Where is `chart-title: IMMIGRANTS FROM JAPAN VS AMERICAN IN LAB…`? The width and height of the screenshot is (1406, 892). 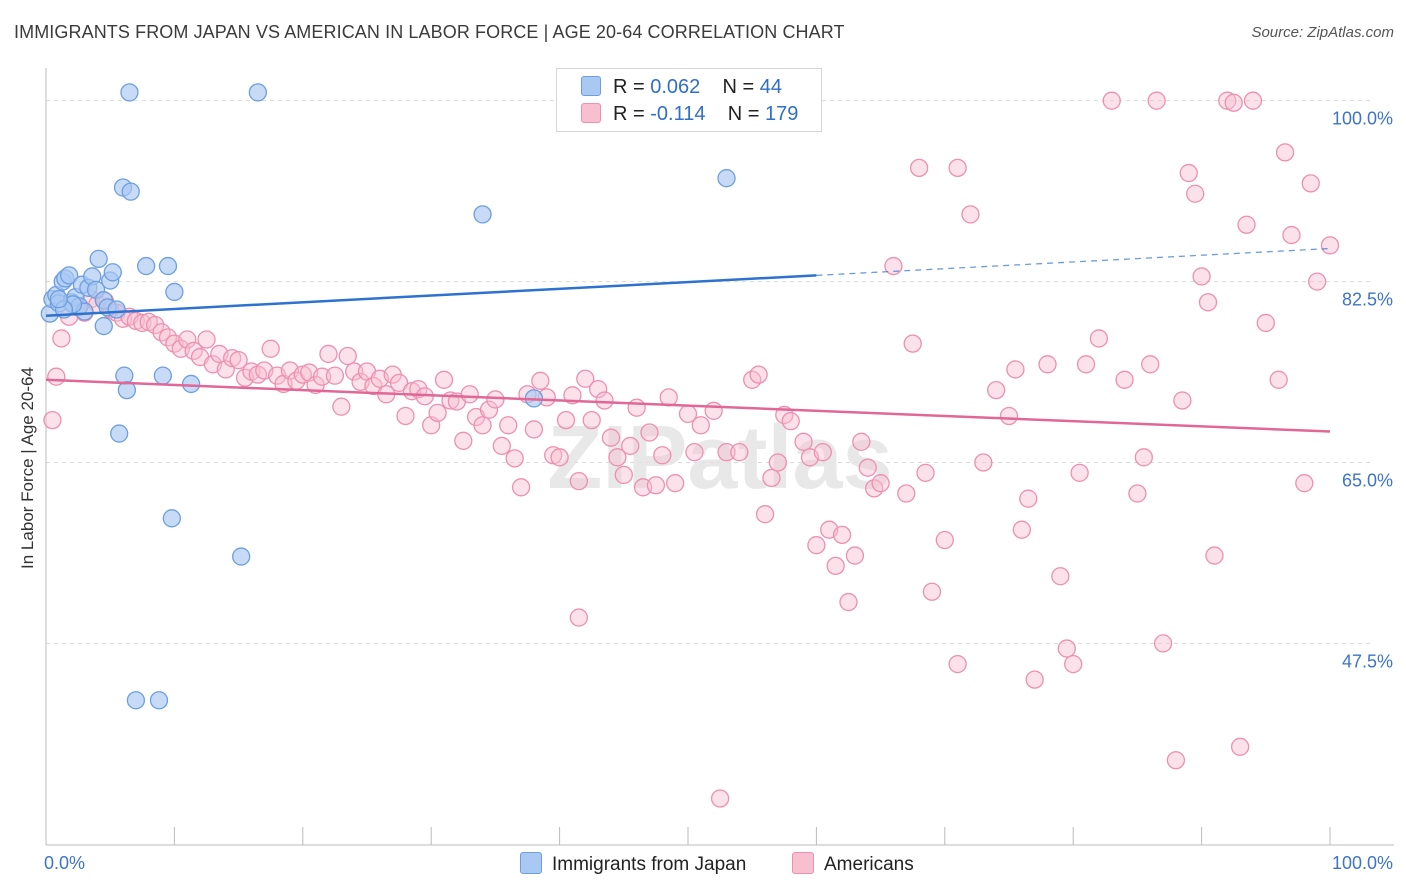
chart-title: IMMIGRANTS FROM JAPAN VS AMERICAN IN LAB… is located at coordinates (429, 32).